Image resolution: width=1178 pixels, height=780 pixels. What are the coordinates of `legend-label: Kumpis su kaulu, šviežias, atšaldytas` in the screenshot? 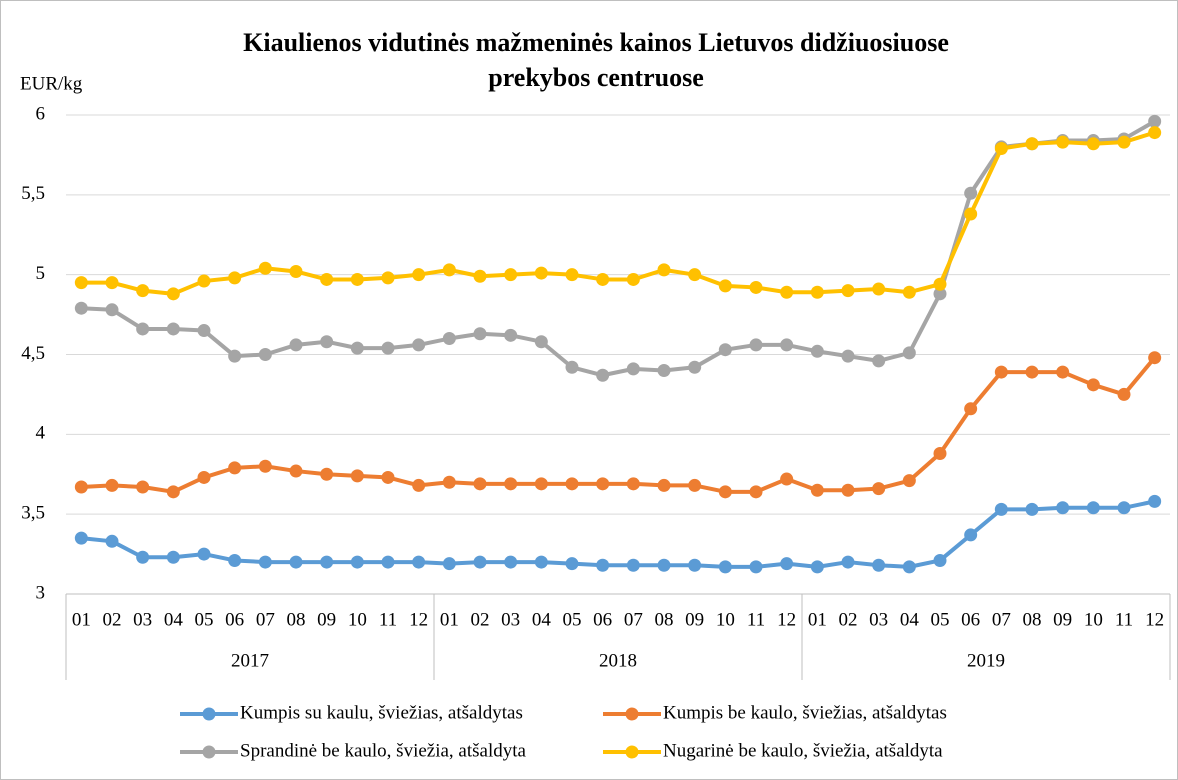 It's located at (381, 712).